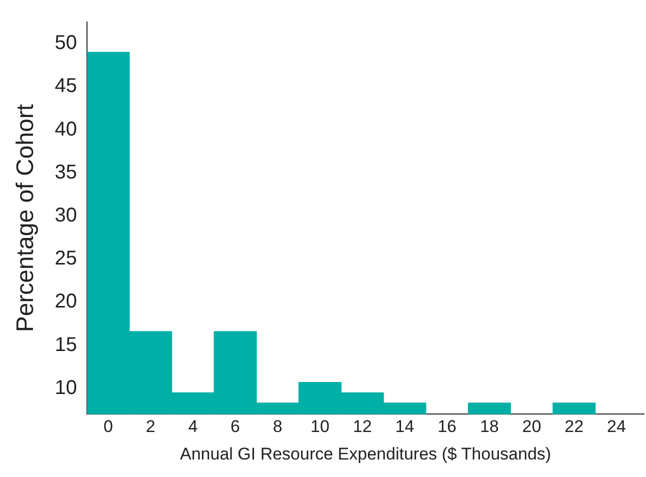 Image resolution: width=646 pixels, height=477 pixels. What do you see at coordinates (366, 454) in the screenshot?
I see `x-axis-title: Annual GI Resource Expenditures ($ Thousands)` at bounding box center [366, 454].